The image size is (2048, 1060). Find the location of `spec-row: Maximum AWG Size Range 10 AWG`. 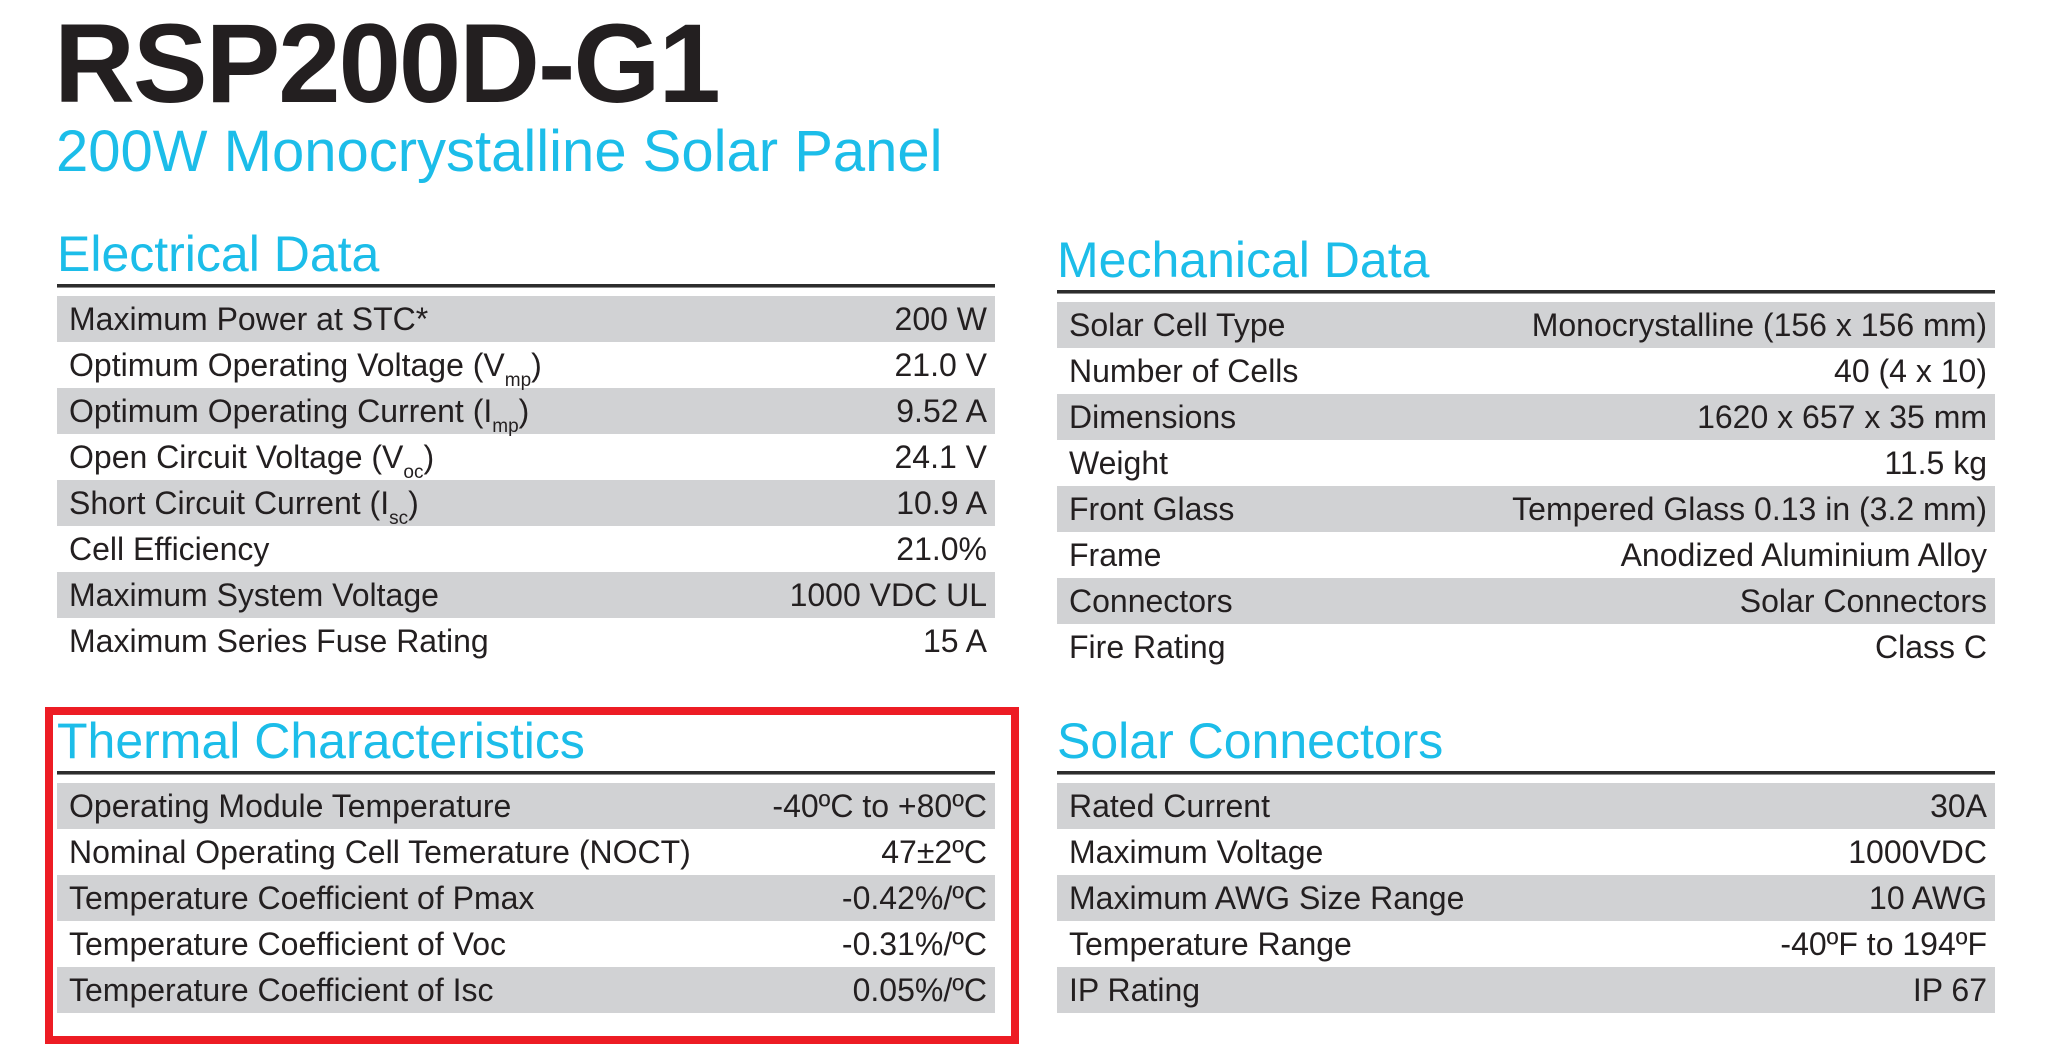

spec-row: Maximum AWG Size Range 10 AWG is located at coordinates (1526, 898).